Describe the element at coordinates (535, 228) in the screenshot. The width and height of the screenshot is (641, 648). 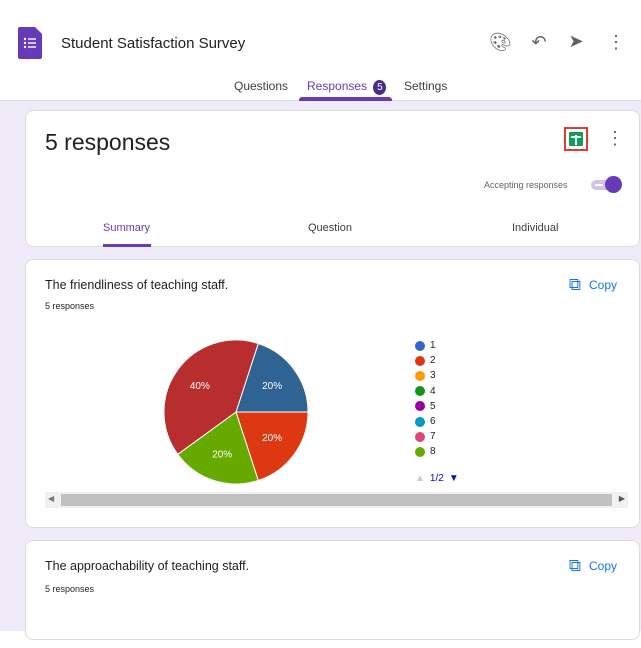
I see `subtab-individual: Individual` at that location.